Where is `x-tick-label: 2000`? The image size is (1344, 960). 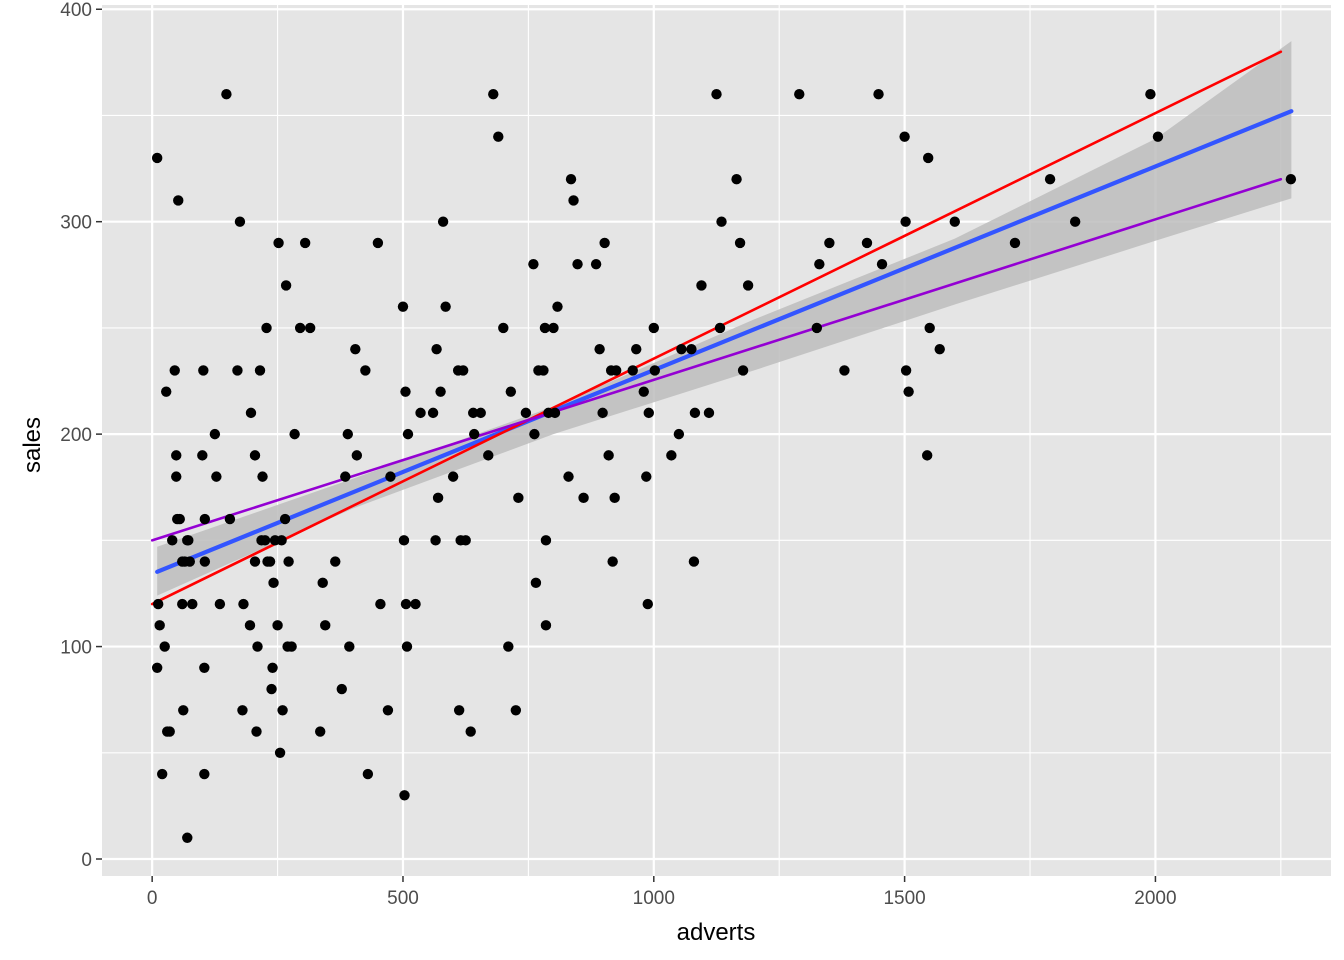 x-tick-label: 2000 is located at coordinates (1155, 898).